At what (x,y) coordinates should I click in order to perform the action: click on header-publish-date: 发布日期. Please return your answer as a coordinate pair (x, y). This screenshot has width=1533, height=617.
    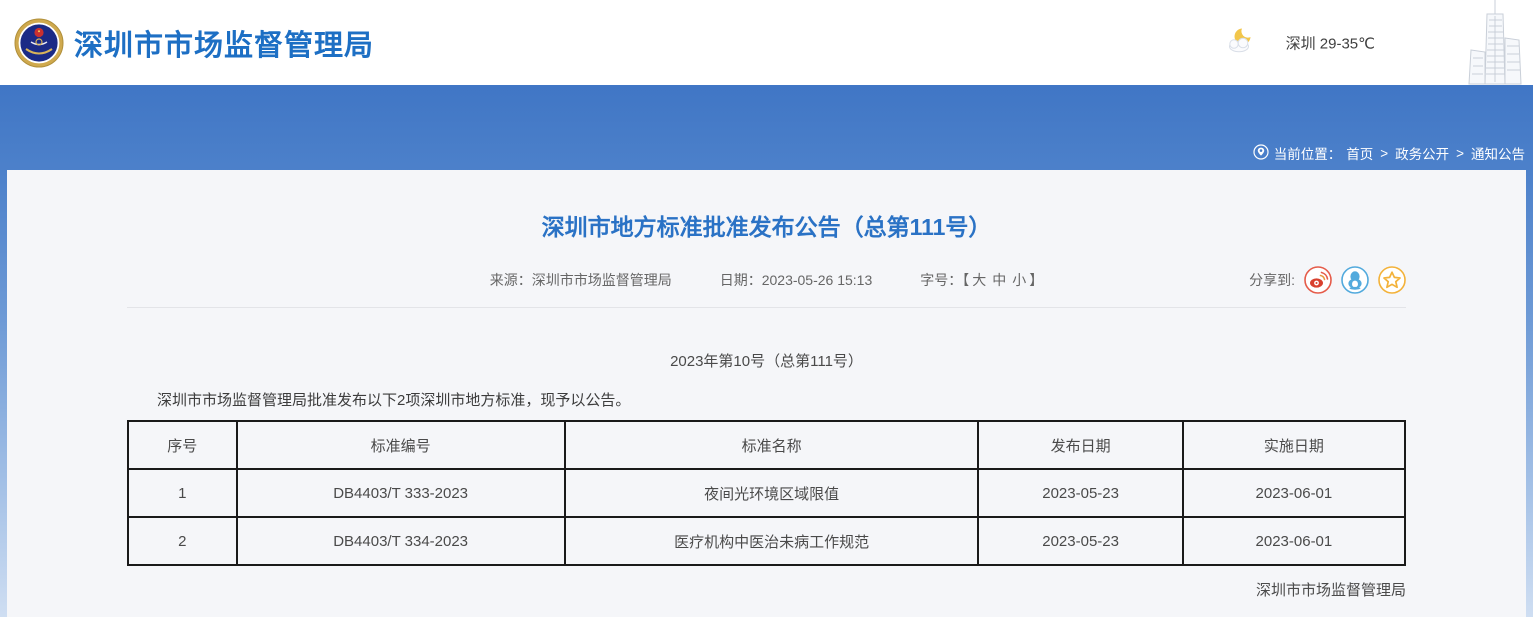
    Looking at the image, I should click on (1080, 445).